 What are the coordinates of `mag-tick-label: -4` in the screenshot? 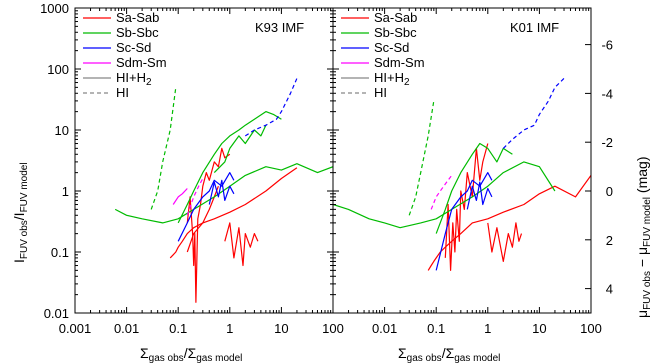 It's located at (607, 93).